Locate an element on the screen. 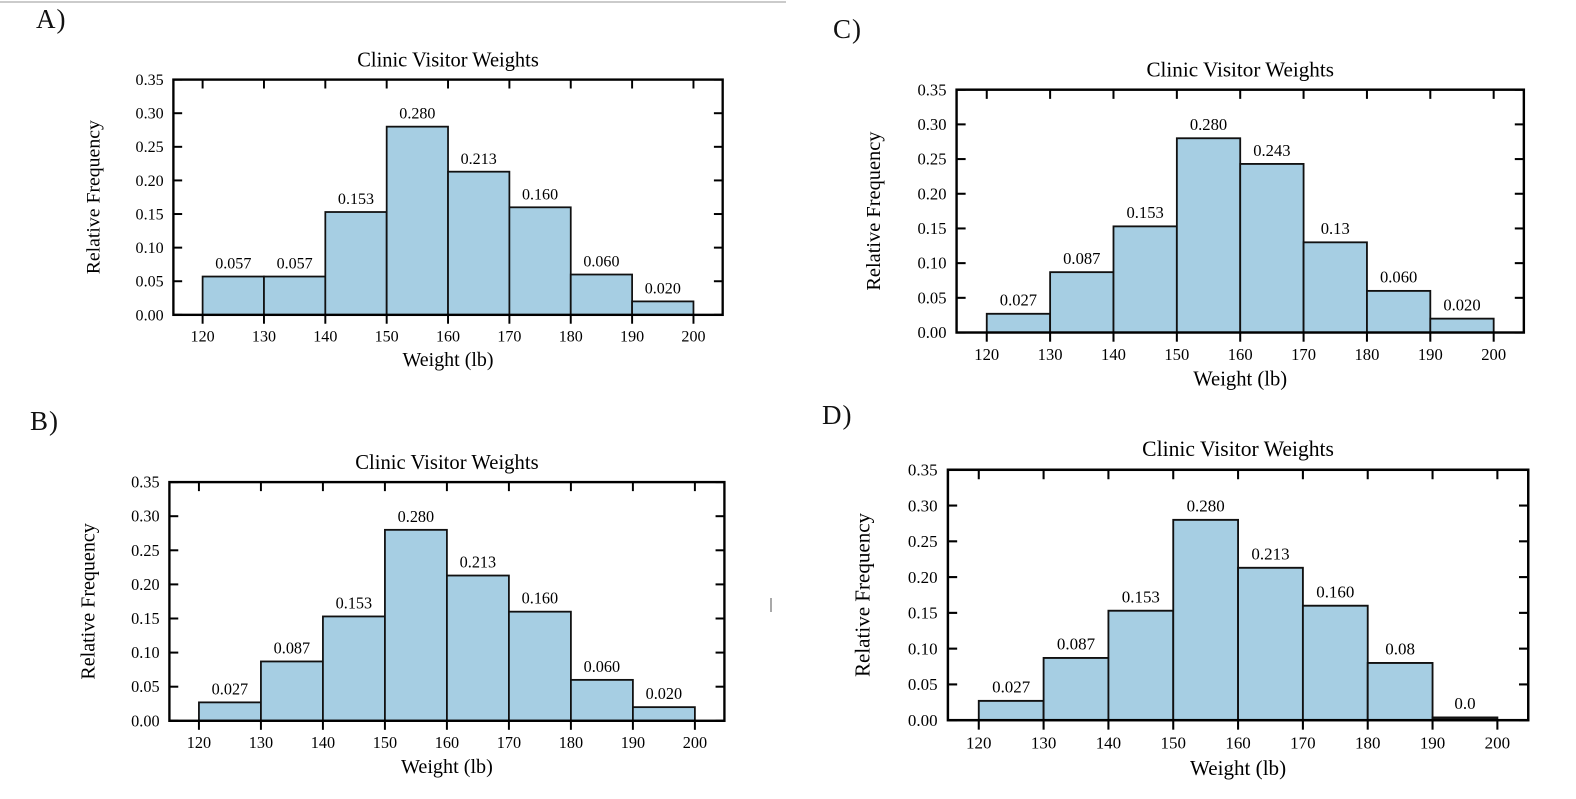  bar-value-label: 0.243 is located at coordinates (1271, 150).